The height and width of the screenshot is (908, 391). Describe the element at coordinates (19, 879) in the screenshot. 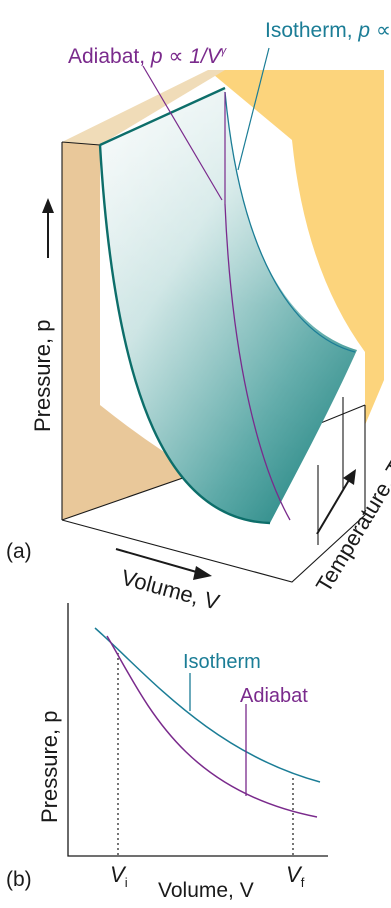

I see `panel-b-label: (b)` at that location.